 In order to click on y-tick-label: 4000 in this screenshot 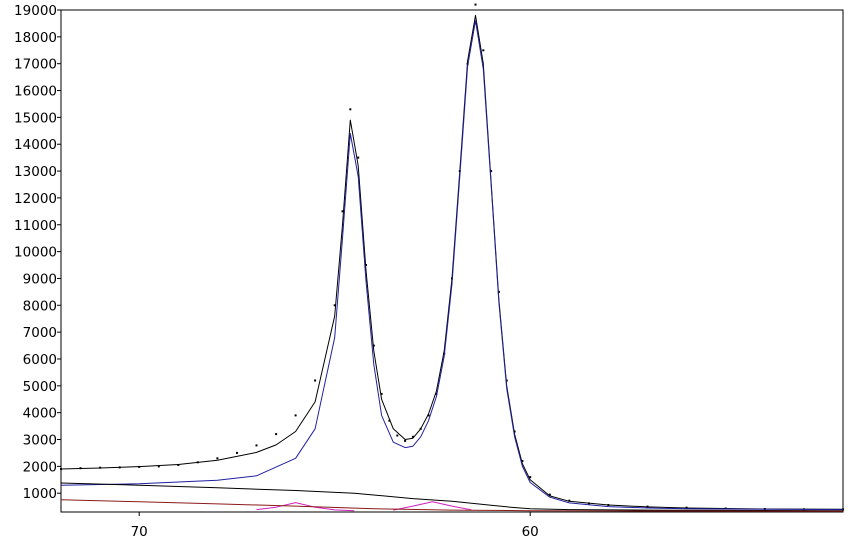, I will do `click(40, 414)`.